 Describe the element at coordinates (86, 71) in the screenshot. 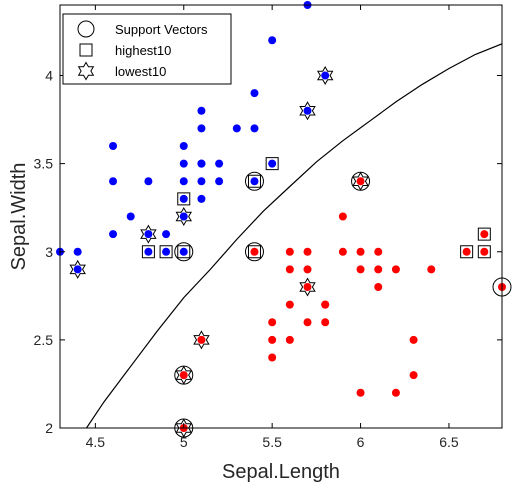

I see `legend-hexagram-icon` at that location.